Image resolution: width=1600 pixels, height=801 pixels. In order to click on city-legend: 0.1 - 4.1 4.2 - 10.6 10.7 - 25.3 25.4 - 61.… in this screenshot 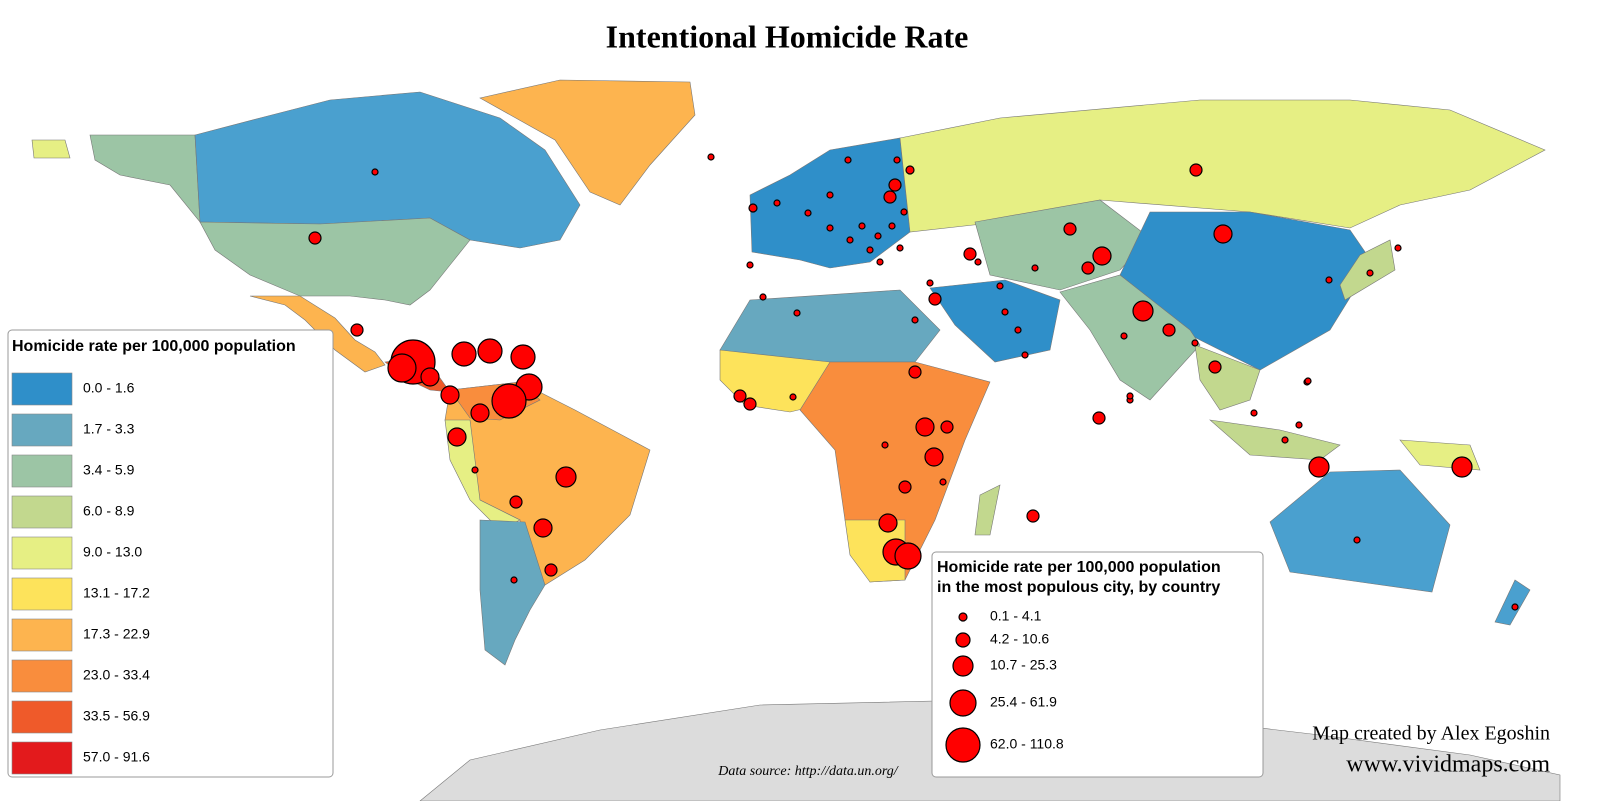, I will do `click(1004, 685)`.